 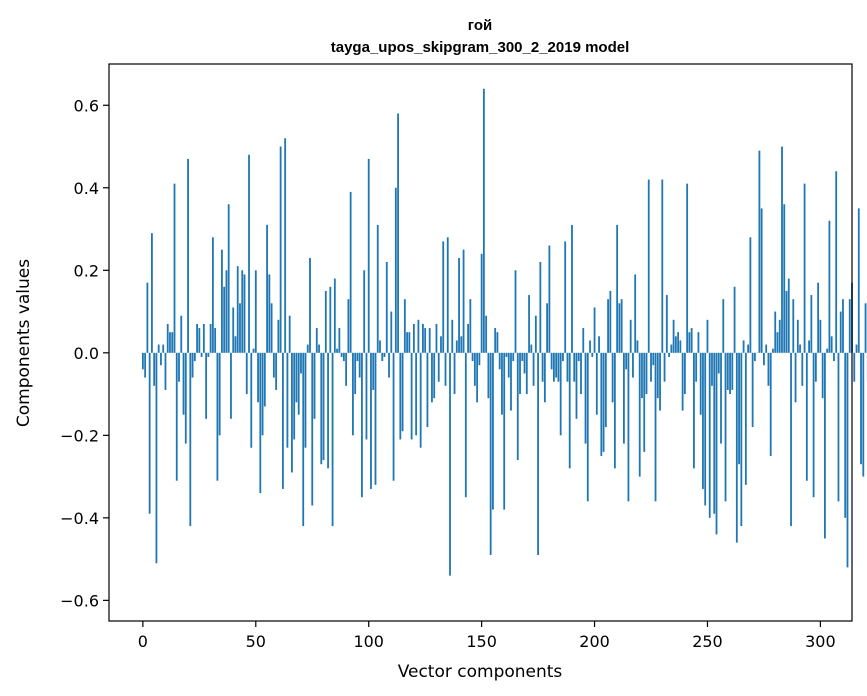 I want to click on x-tick-label: 150, so click(x=481, y=641).